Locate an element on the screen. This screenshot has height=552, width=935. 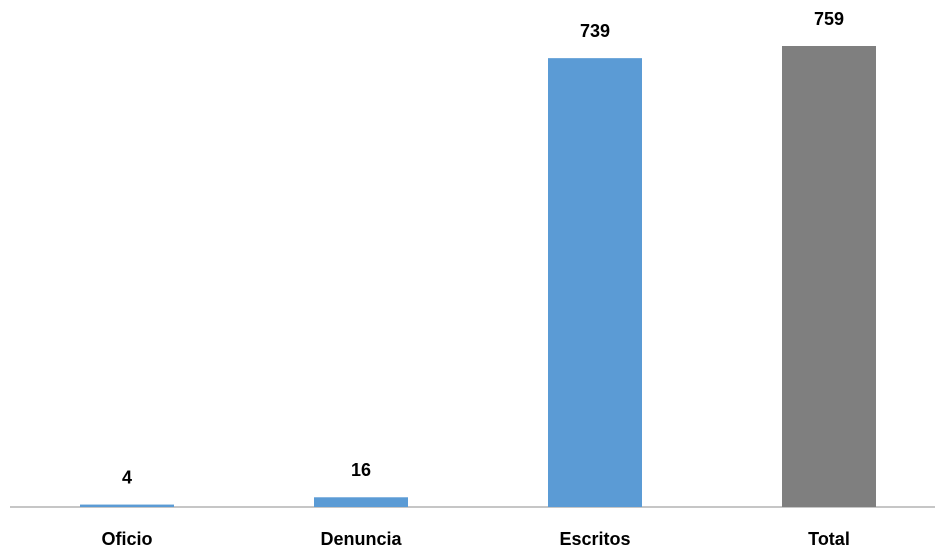
x-tick-label: Total is located at coordinates (829, 539).